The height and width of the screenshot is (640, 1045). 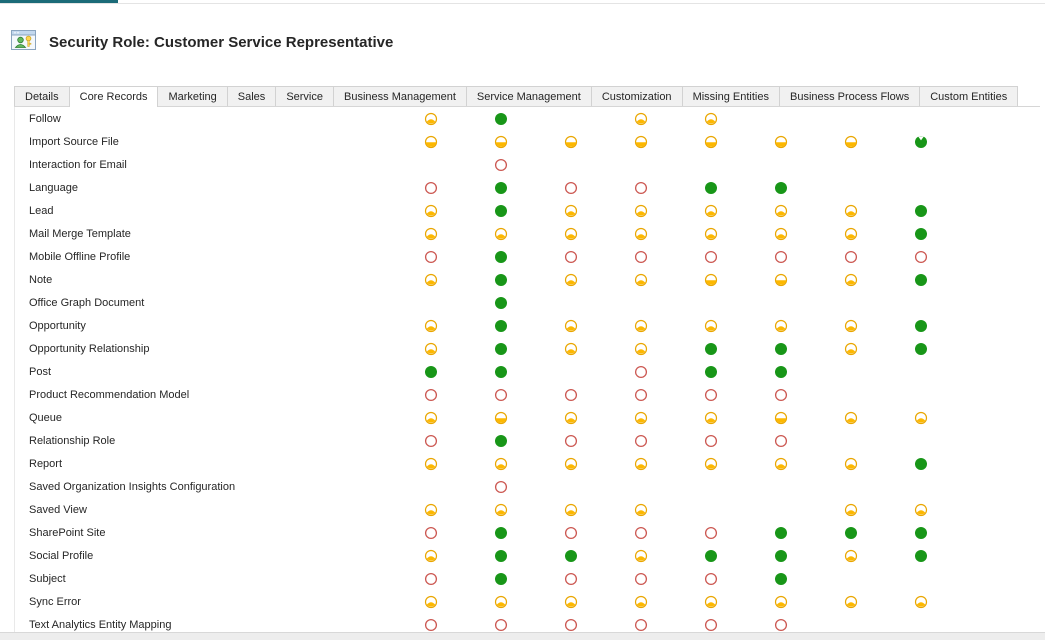 I want to click on tab-service: Service, so click(x=304, y=96).